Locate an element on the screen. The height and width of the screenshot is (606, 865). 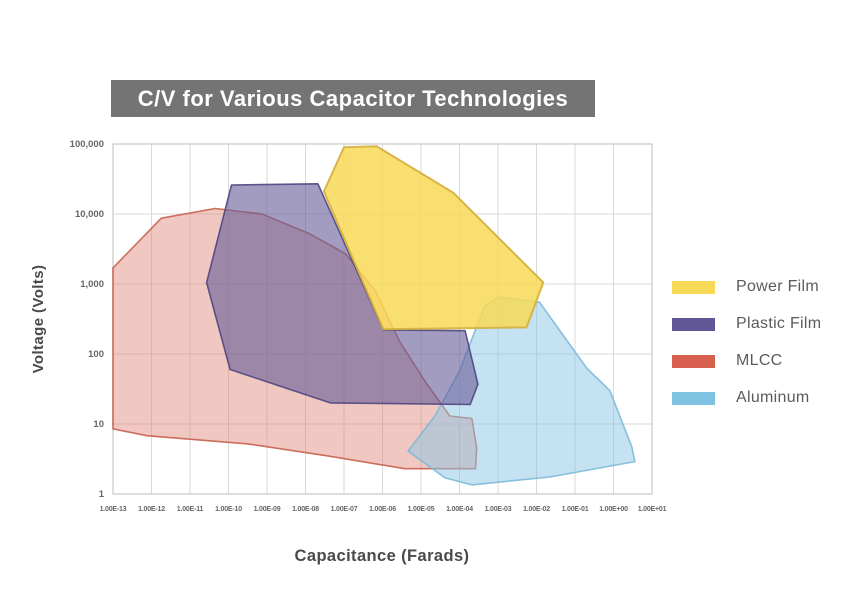
y-tick-label: 100,000 is located at coordinates (87, 144).